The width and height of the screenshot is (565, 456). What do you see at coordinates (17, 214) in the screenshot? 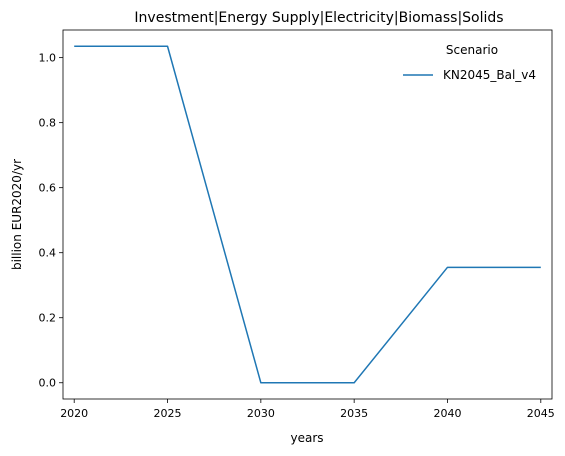
I see `y-axis-label: billion EUR2020/yr` at bounding box center [17, 214].